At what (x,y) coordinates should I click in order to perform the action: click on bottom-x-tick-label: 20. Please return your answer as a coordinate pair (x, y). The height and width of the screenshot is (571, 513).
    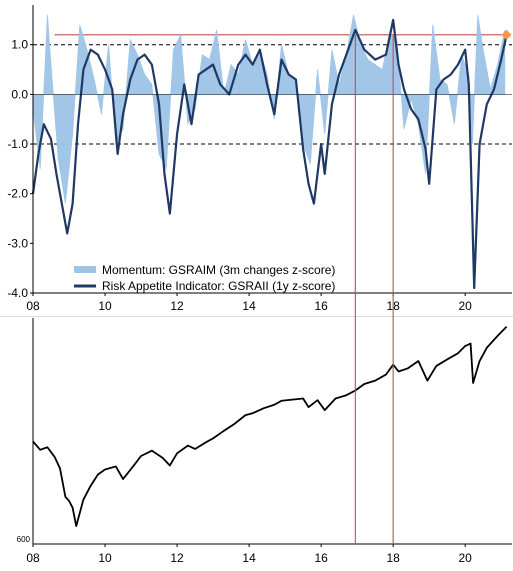
    Looking at the image, I should click on (466, 558).